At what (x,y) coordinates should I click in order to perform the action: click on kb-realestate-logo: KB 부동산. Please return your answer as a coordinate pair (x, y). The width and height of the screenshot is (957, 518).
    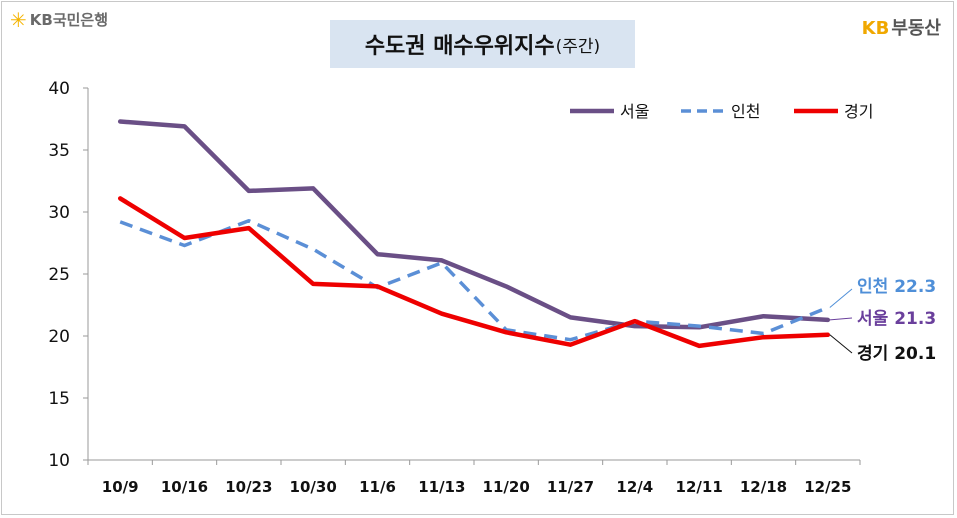
    Looking at the image, I should click on (901, 27).